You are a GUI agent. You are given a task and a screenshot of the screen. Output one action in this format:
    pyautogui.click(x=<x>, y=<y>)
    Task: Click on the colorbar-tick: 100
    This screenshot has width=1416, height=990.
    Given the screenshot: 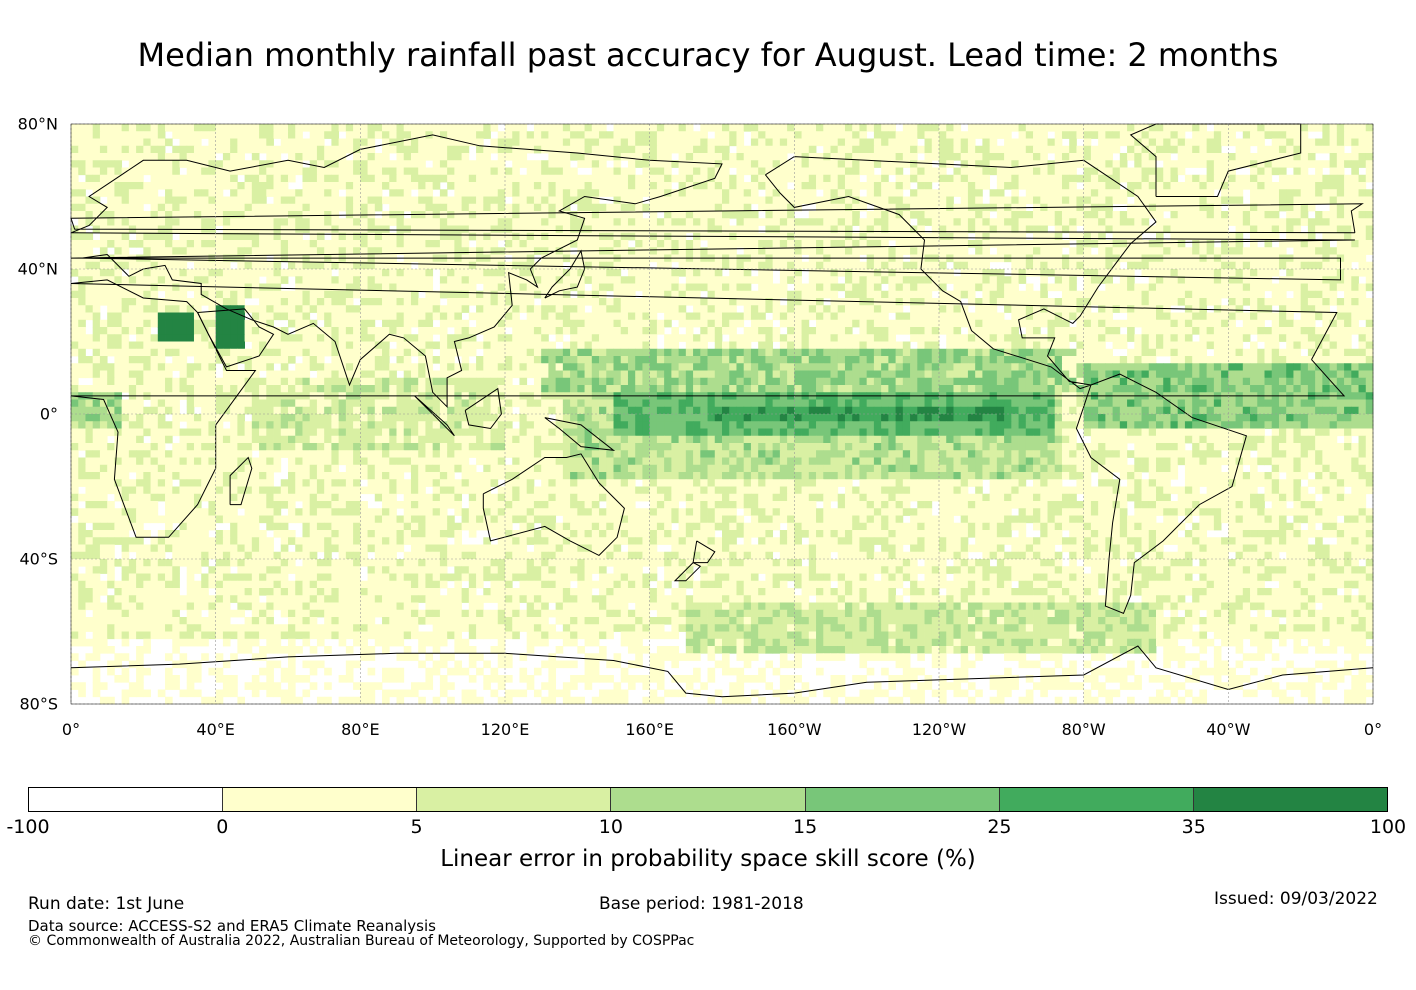 What is the action you would take?
    pyautogui.click(x=1388, y=827)
    